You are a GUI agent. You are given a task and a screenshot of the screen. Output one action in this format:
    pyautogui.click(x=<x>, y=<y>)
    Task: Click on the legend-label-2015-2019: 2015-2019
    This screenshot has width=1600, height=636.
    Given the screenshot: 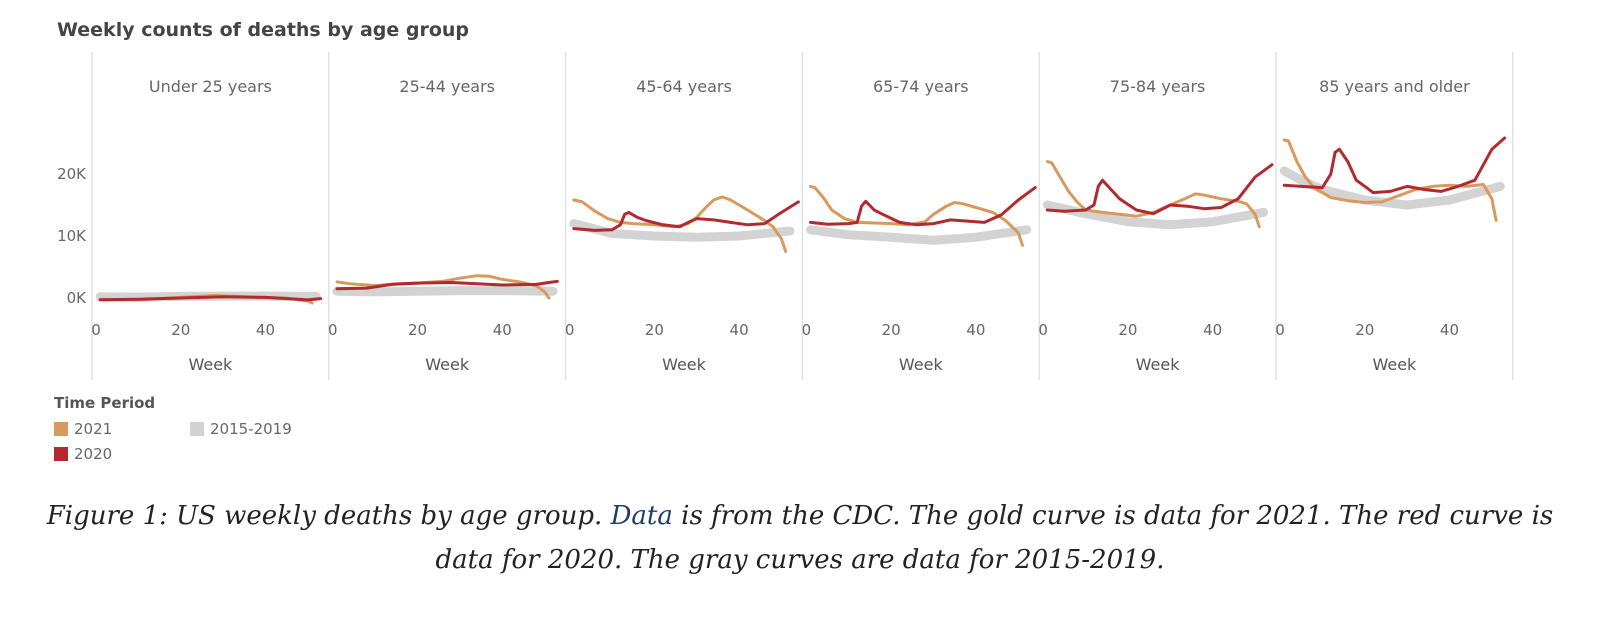 What is the action you would take?
    pyautogui.click(x=251, y=428)
    